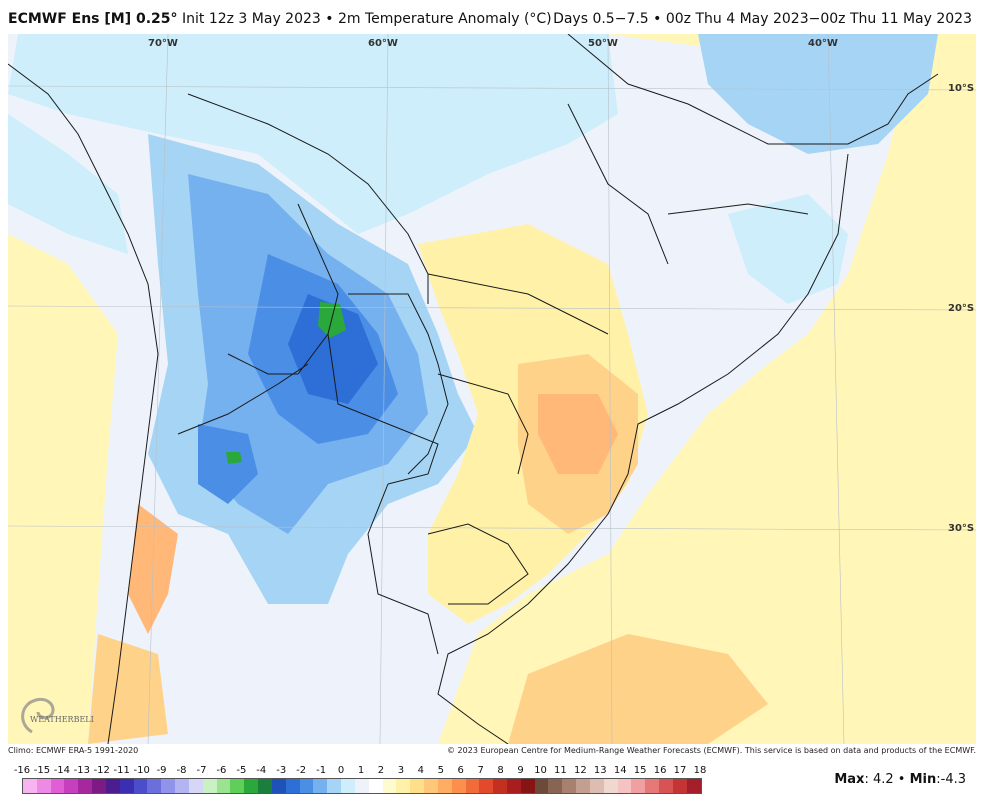 The image size is (984, 808). Describe the element at coordinates (301, 770) in the screenshot. I see `colorbar-tick-label: -2` at that location.